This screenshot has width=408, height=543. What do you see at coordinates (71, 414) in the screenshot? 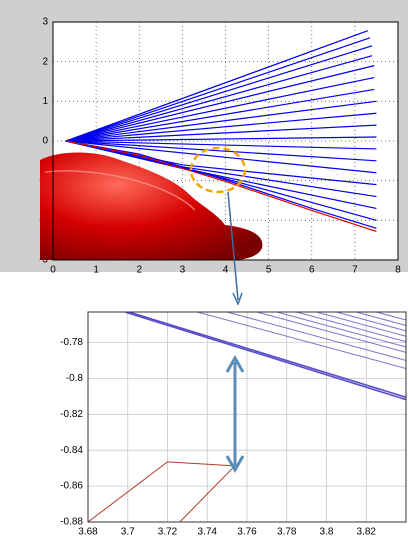
I see `y-tick-label: -0.82` at bounding box center [71, 414].